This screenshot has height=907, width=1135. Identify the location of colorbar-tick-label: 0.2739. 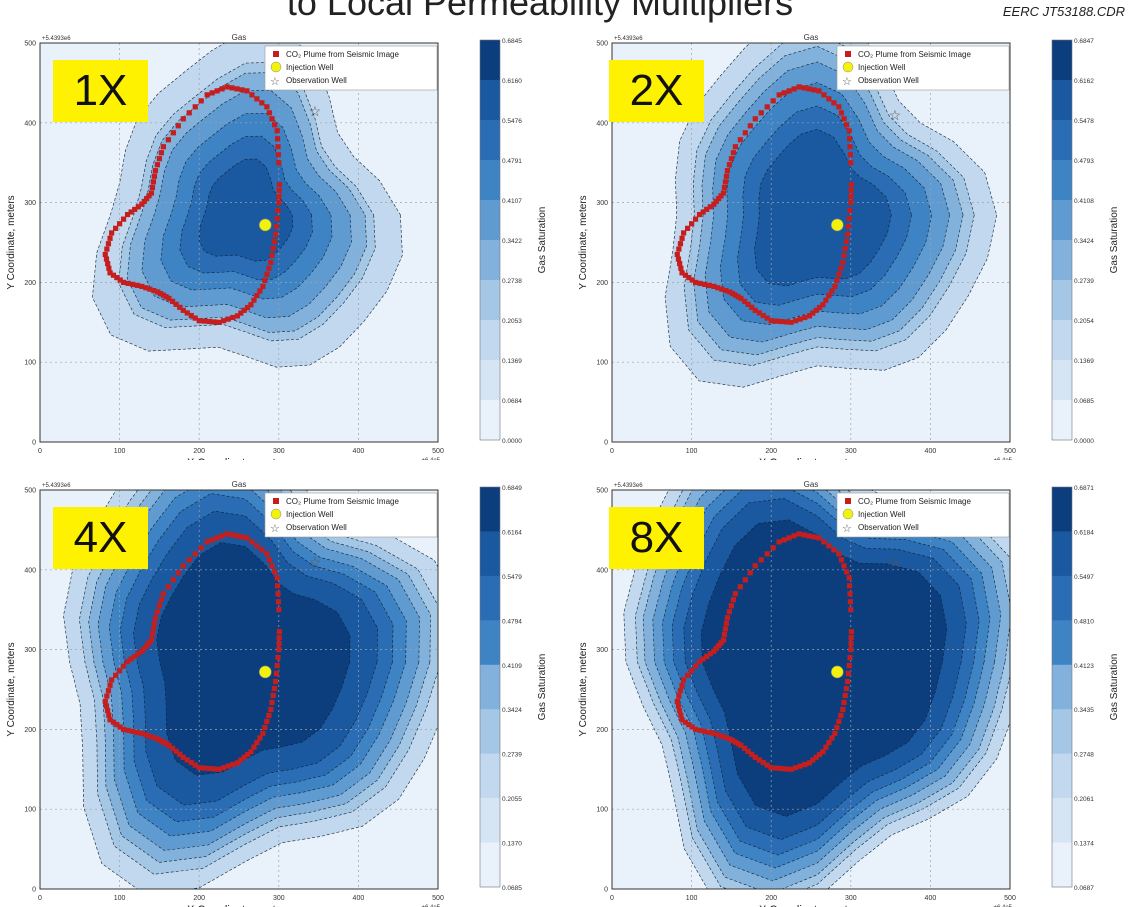
(512, 755).